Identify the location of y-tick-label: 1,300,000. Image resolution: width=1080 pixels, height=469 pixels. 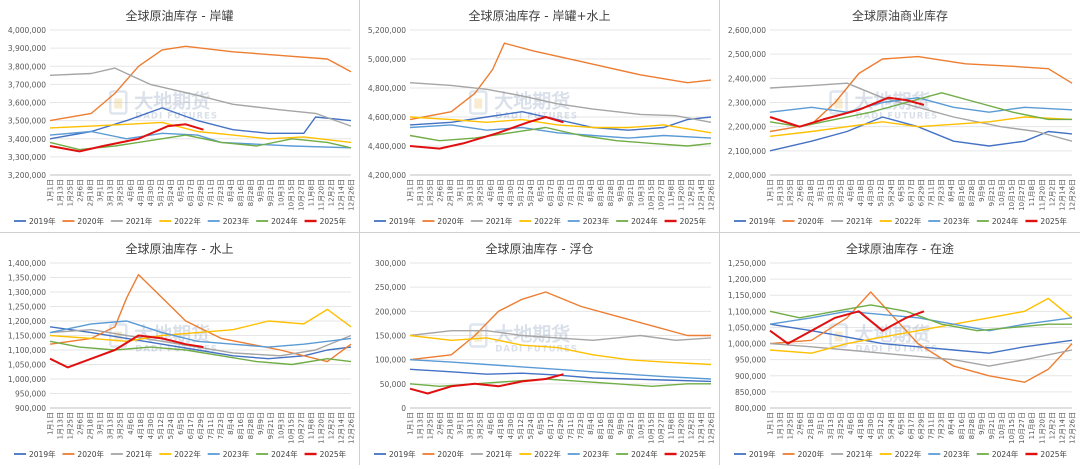
(27, 292).